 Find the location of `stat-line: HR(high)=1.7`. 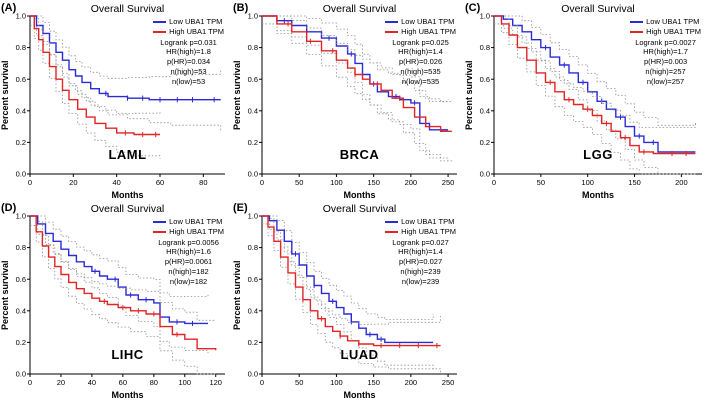

stat-line: HR(high)=1.7 is located at coordinates (665, 52).